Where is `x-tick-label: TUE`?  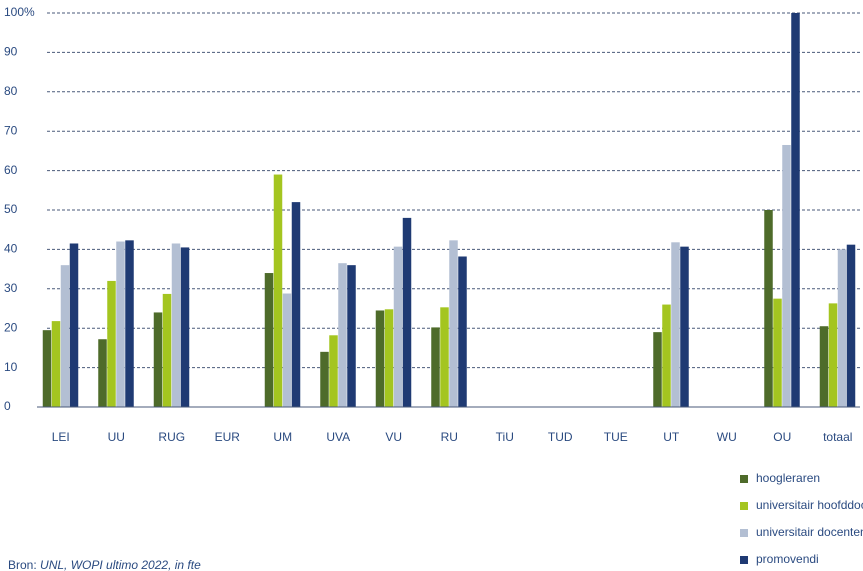
x-tick-label: TUE is located at coordinates (616, 437).